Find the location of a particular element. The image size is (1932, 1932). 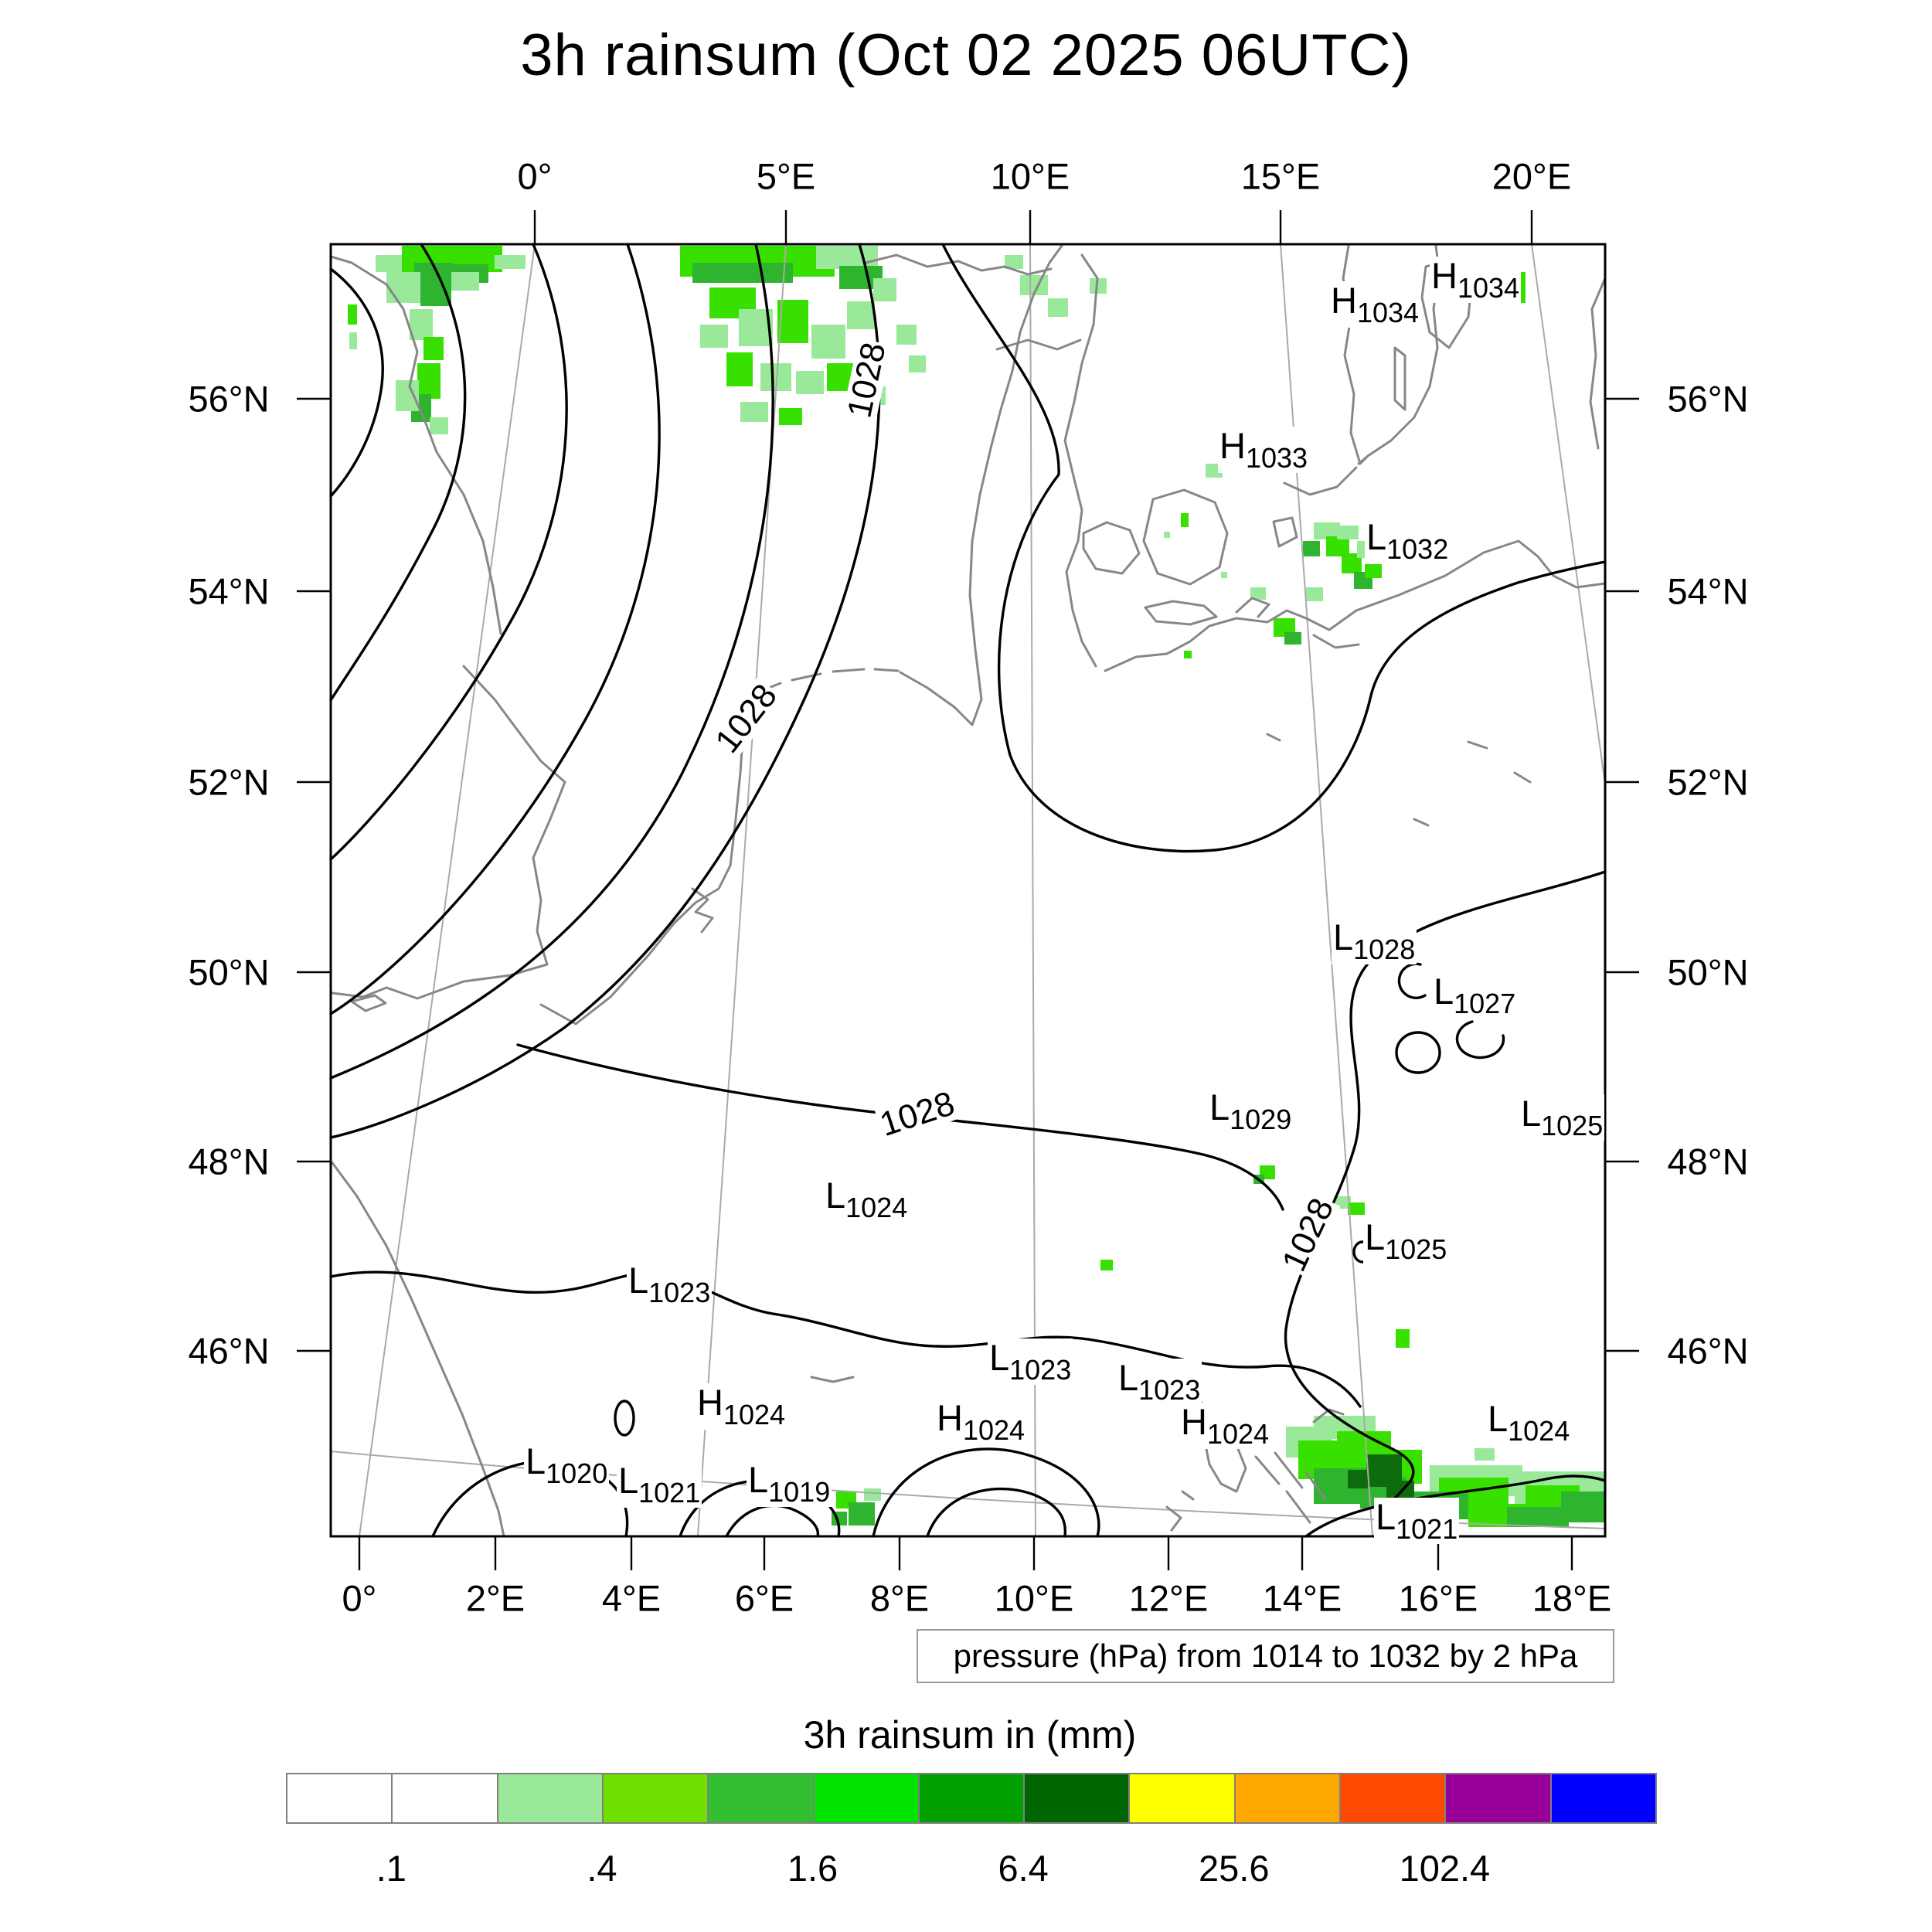

pressure-center-value: 1032 is located at coordinates (1418, 549).